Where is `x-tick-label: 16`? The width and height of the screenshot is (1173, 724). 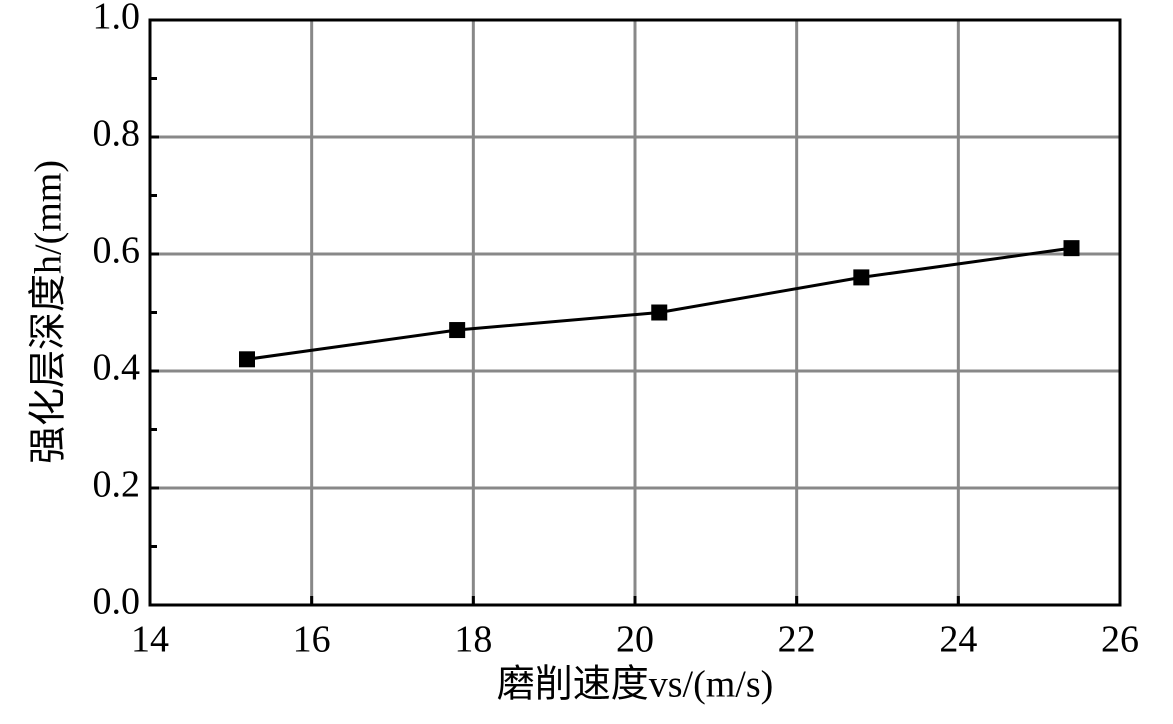 x-tick-label: 16 is located at coordinates (312, 640).